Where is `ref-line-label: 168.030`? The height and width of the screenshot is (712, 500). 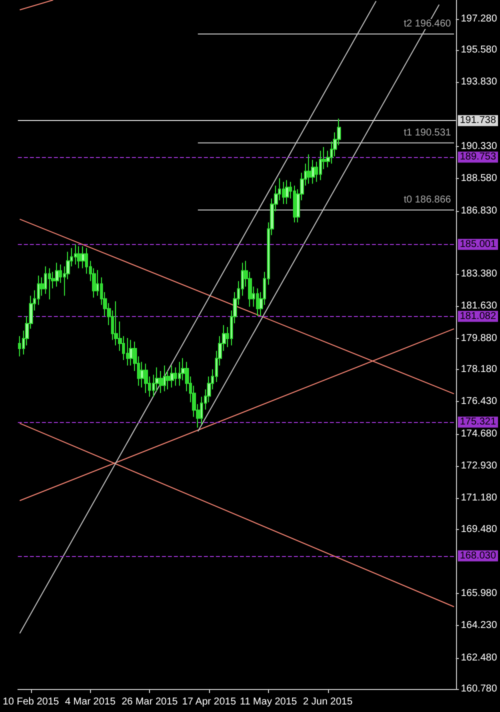 ref-line-label: 168.030 is located at coordinates (478, 556).